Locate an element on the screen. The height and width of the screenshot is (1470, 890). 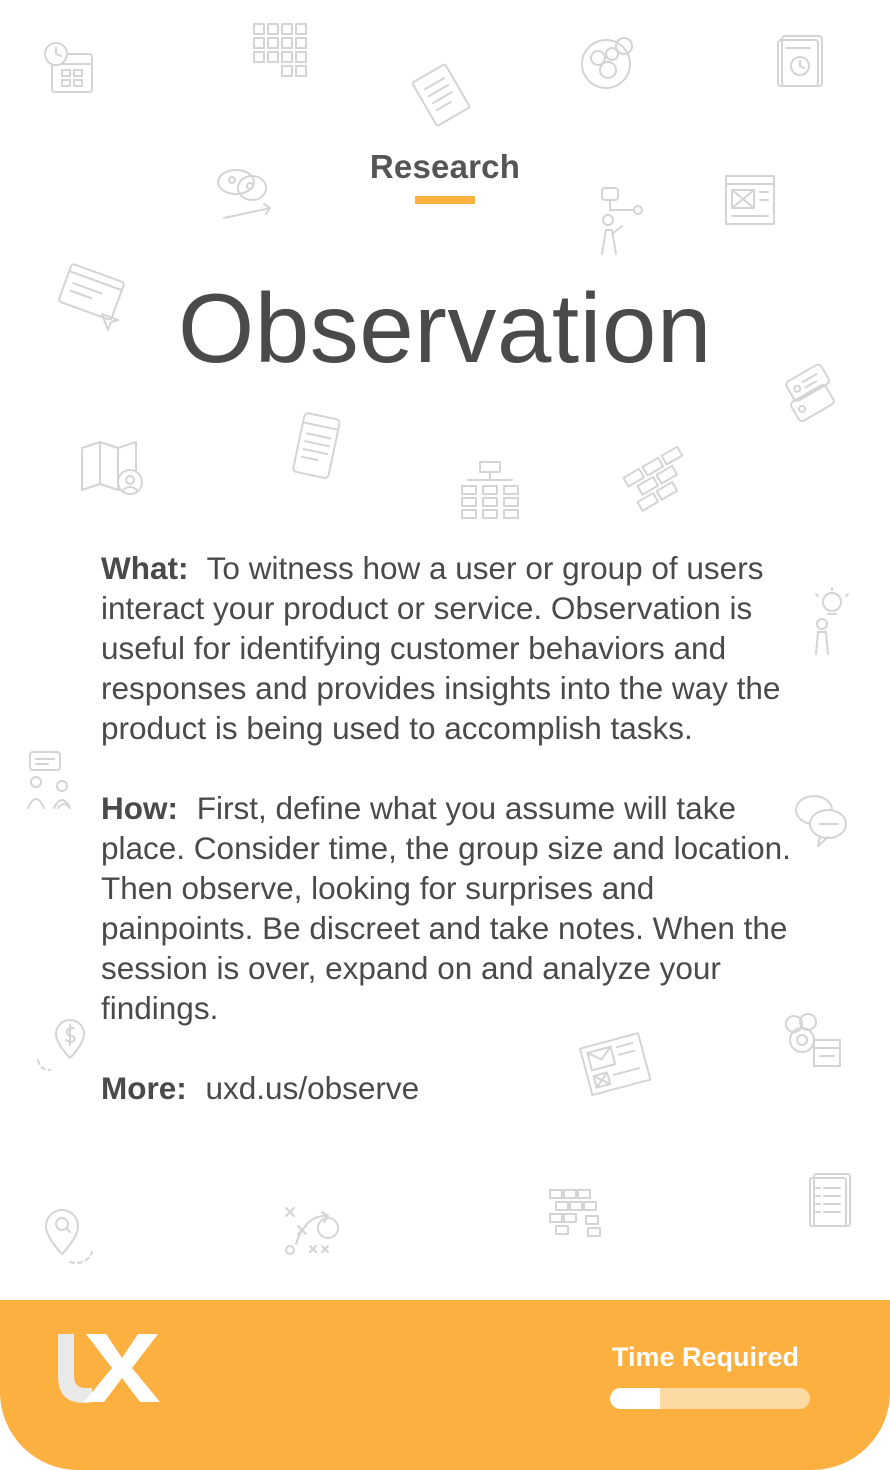
how-label: How: is located at coordinates (139, 808).